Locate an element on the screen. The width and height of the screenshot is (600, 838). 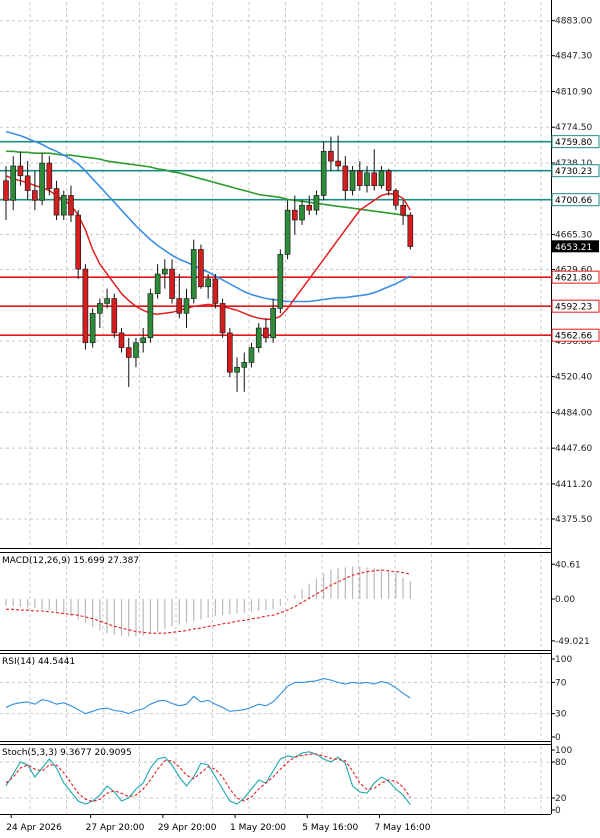
price-tick-label: 4520.40 is located at coordinates (573, 378).